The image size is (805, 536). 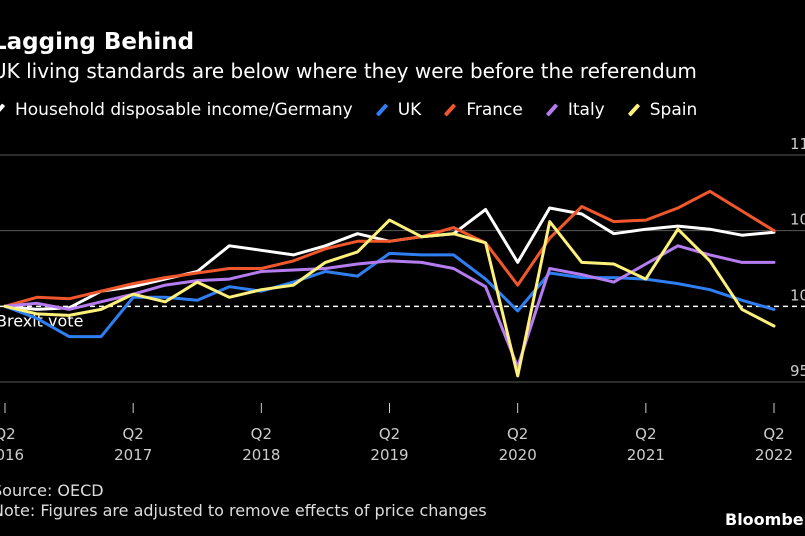 I want to click on legend-label: Spain, so click(x=673, y=110).